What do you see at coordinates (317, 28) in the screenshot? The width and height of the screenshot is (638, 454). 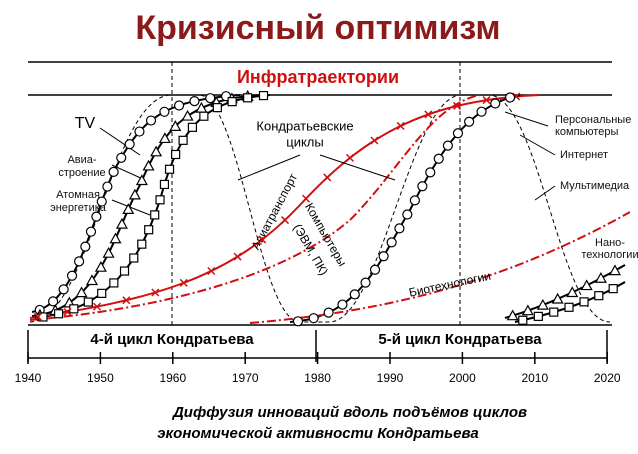 I see `title: Кризисный оптимизм` at bounding box center [317, 28].